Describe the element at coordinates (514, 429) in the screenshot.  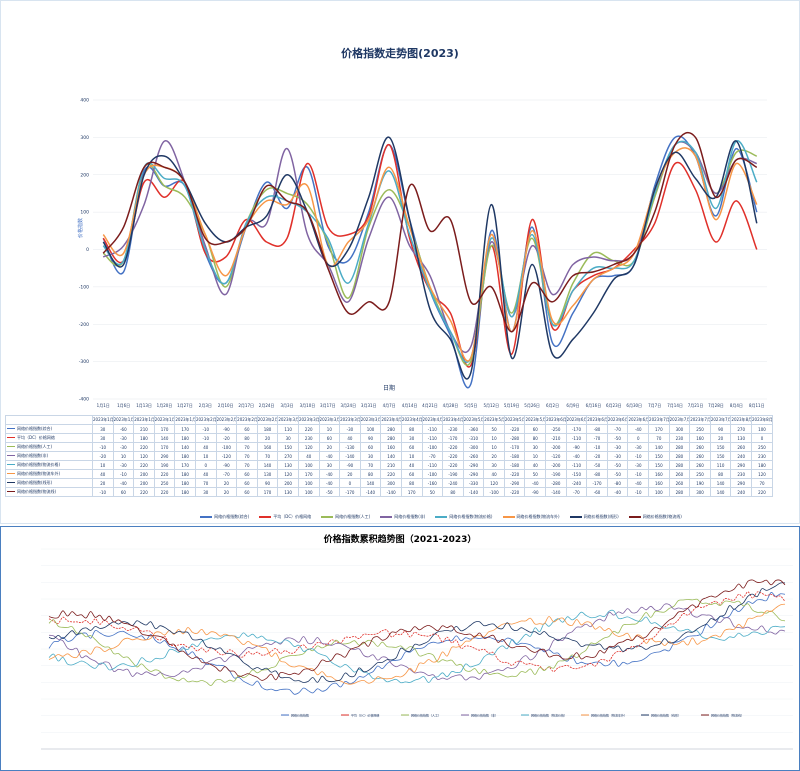
I see `table-cell: -220` at that location.